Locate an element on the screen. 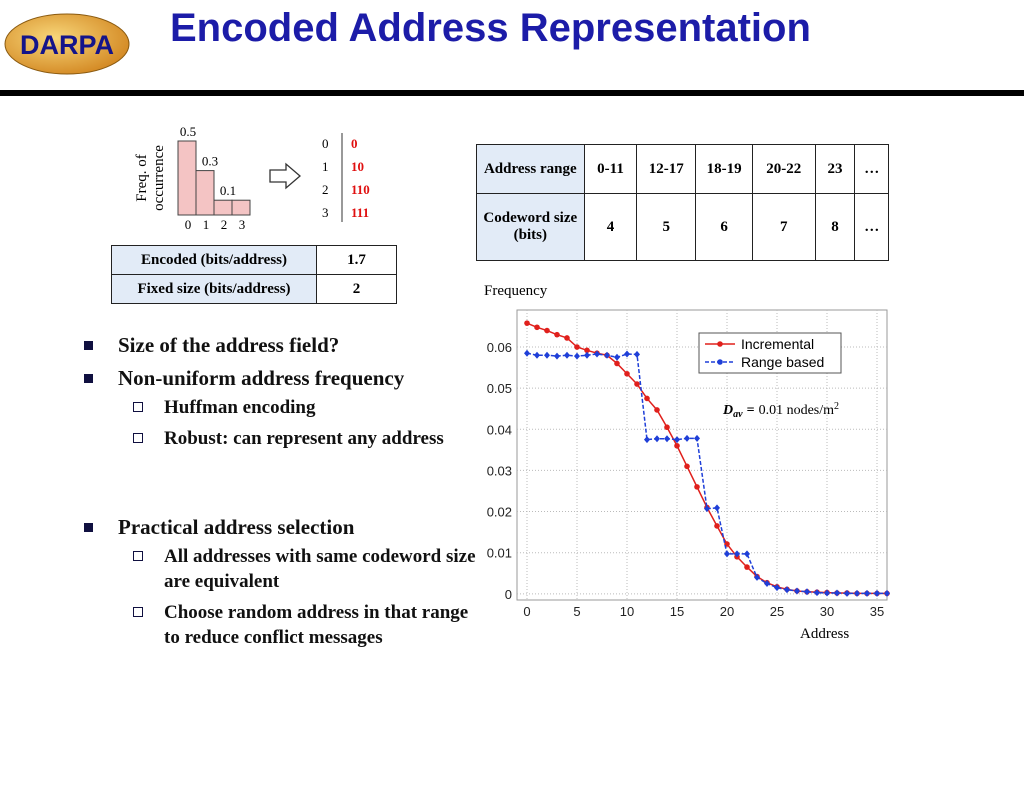 The image size is (1024, 791). y-axis-label: Frequency is located at coordinates (516, 291).